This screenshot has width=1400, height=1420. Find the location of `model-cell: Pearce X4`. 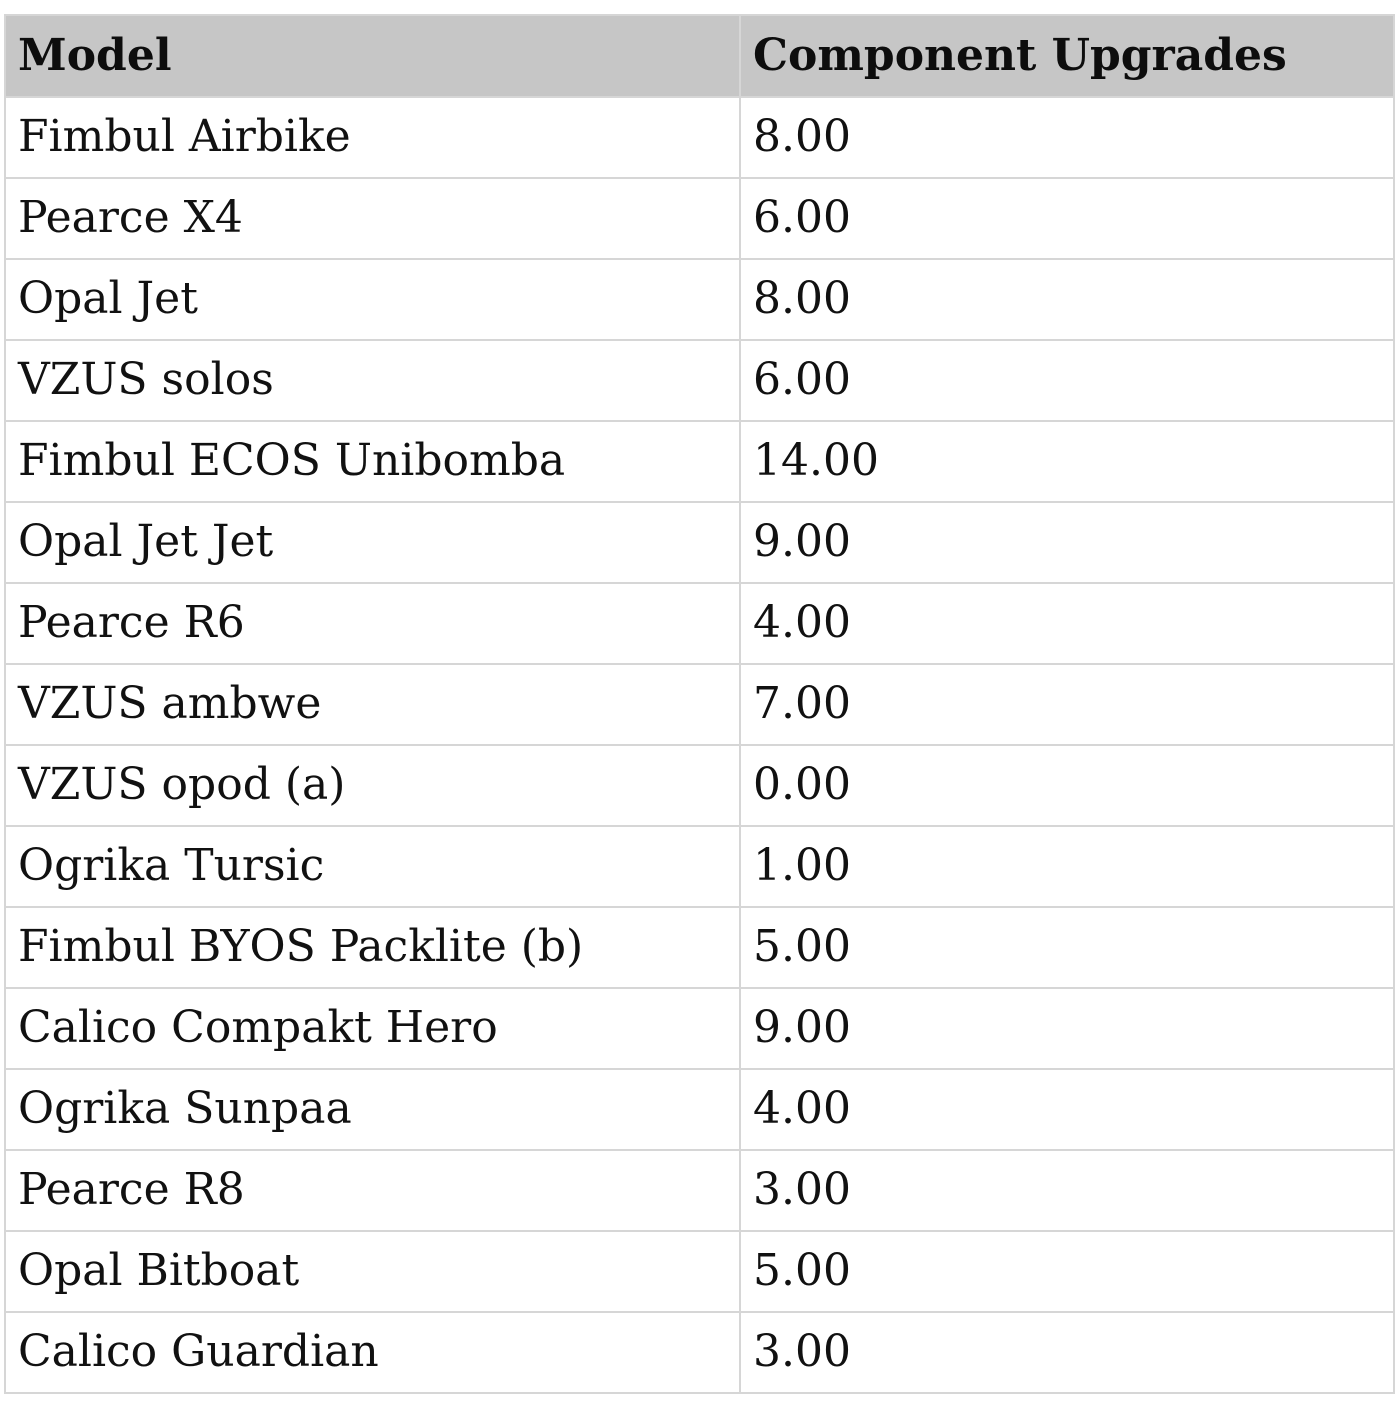

model-cell: Pearce X4 is located at coordinates (372, 218).